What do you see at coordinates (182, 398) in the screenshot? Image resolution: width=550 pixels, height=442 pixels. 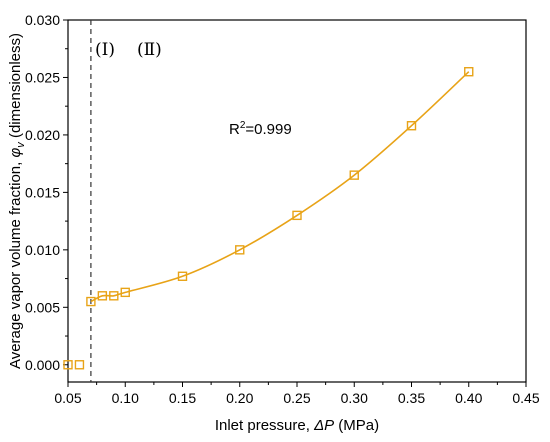 I see `x-tick-label: 0.15` at bounding box center [182, 398].